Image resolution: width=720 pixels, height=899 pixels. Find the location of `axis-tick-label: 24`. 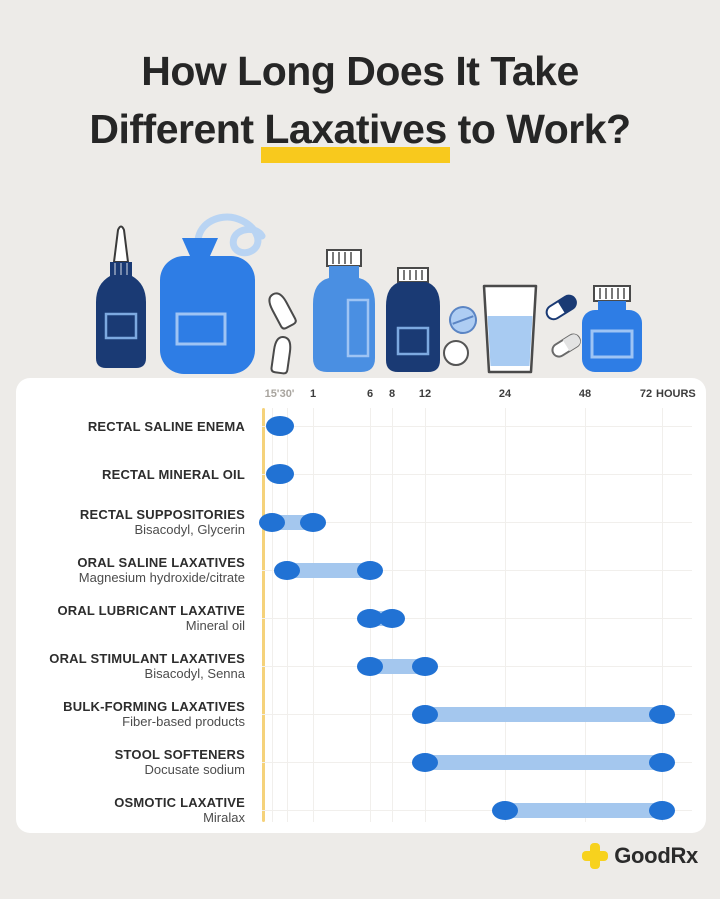

axis-tick-label: 24 is located at coordinates (505, 394).